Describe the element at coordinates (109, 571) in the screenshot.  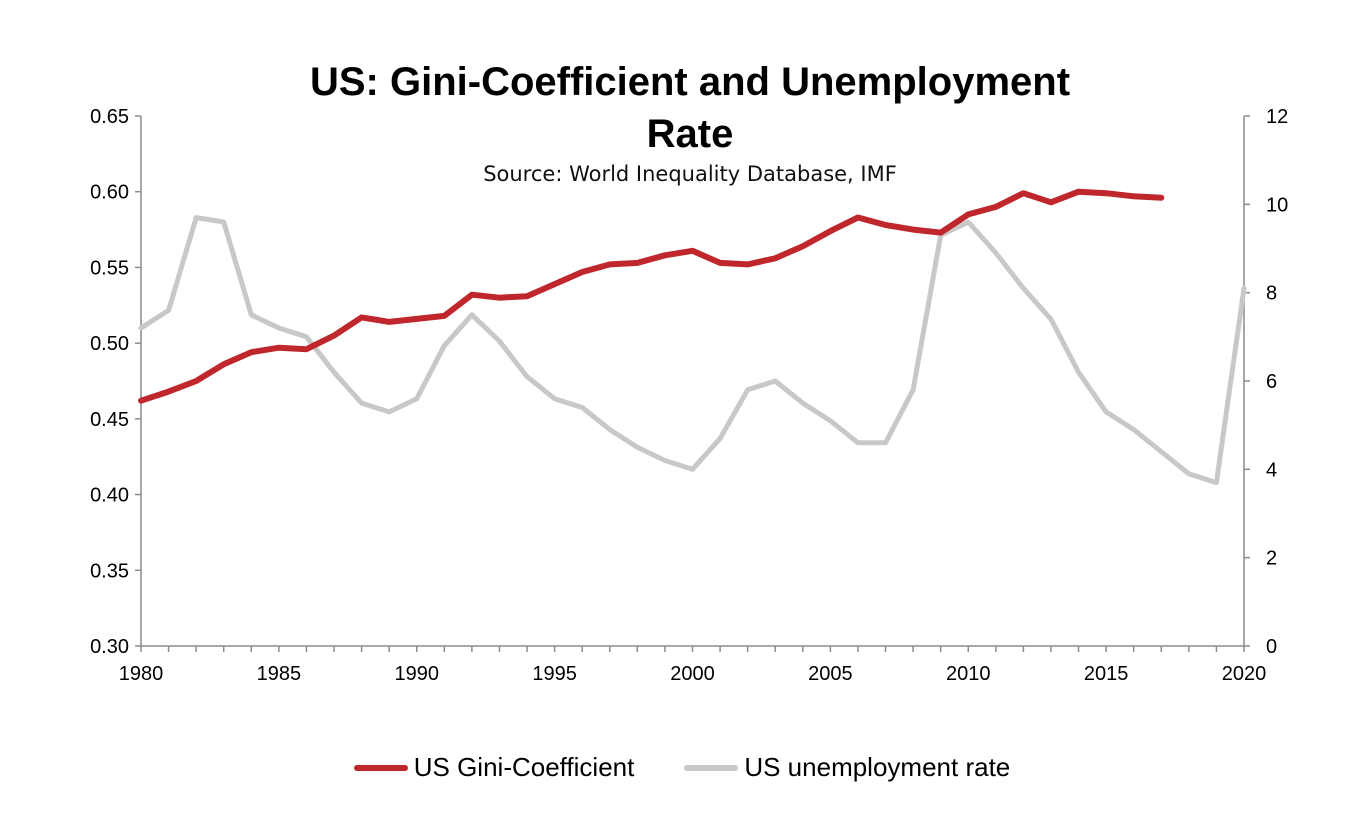
I see `y-left-tick-label: 0.35` at that location.